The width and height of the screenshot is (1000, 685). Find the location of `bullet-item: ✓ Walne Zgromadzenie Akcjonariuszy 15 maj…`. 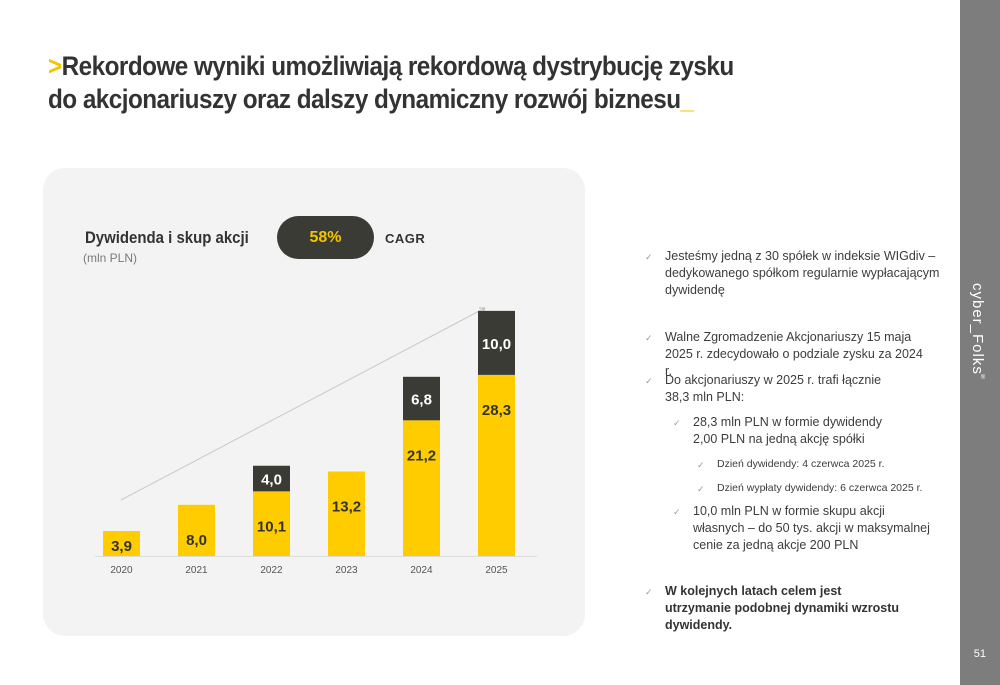

bullet-item: ✓ Walne Zgromadzenie Akcjonariuszy 15 maj… is located at coordinates (785, 354).